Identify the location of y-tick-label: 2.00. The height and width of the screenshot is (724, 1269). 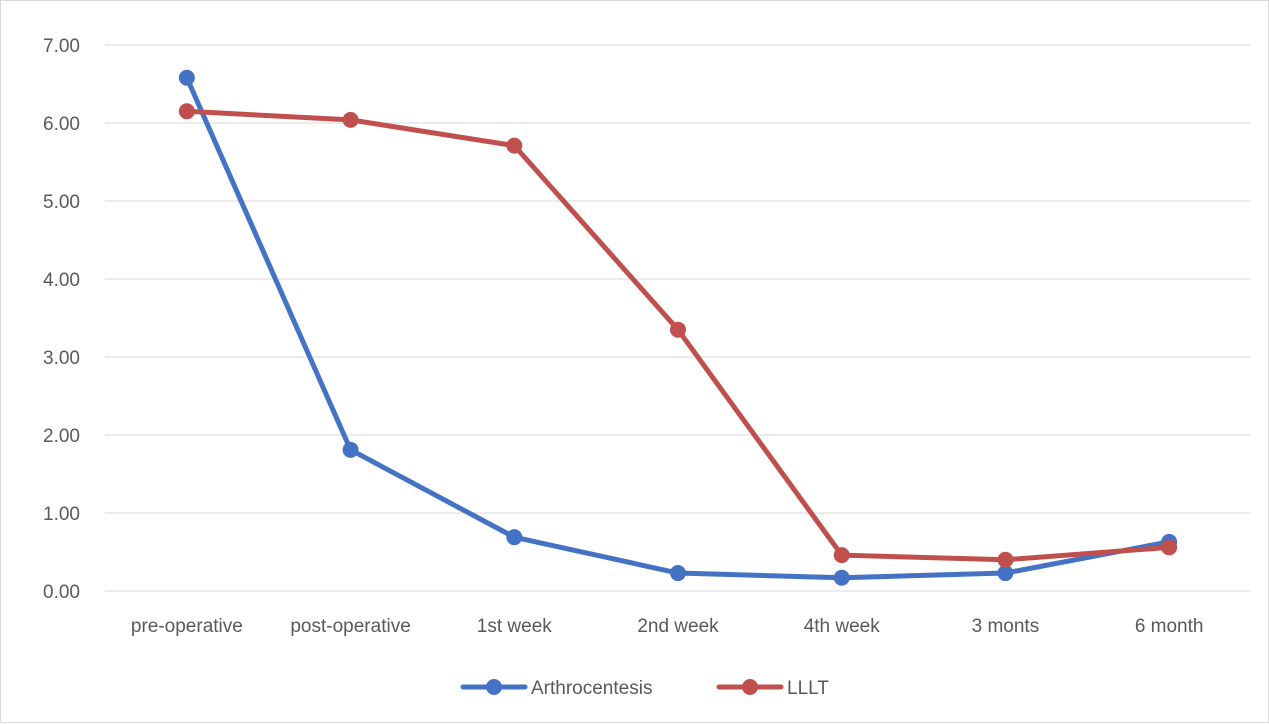
(61, 436).